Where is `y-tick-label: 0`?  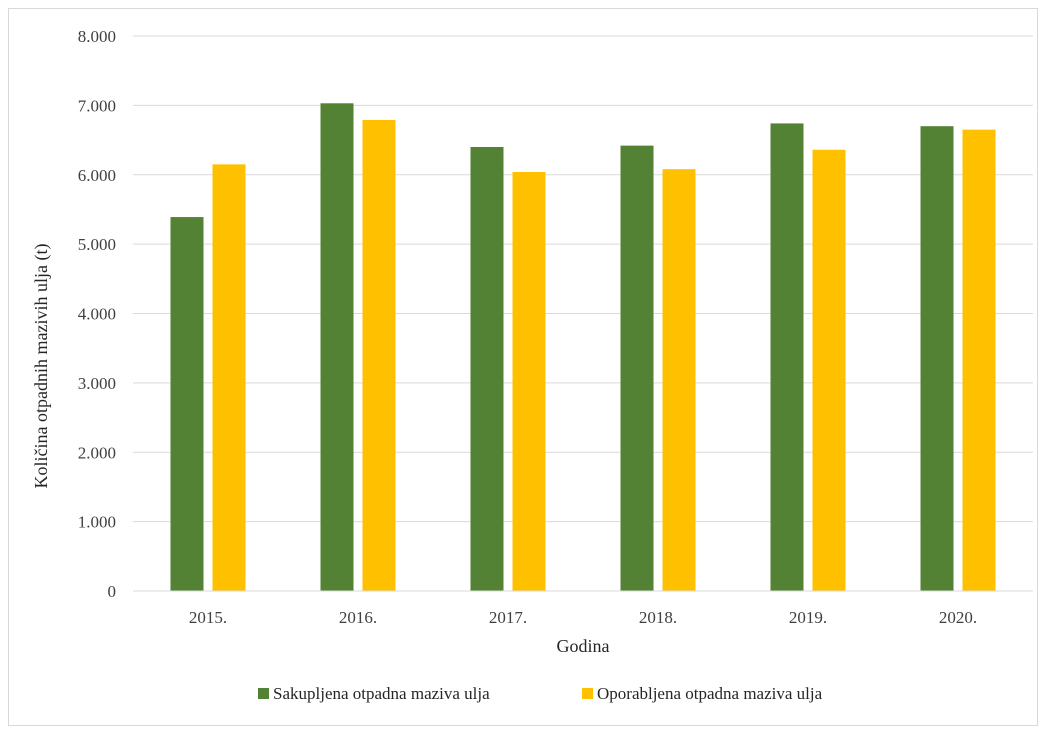
y-tick-label: 0 is located at coordinates (112, 591).